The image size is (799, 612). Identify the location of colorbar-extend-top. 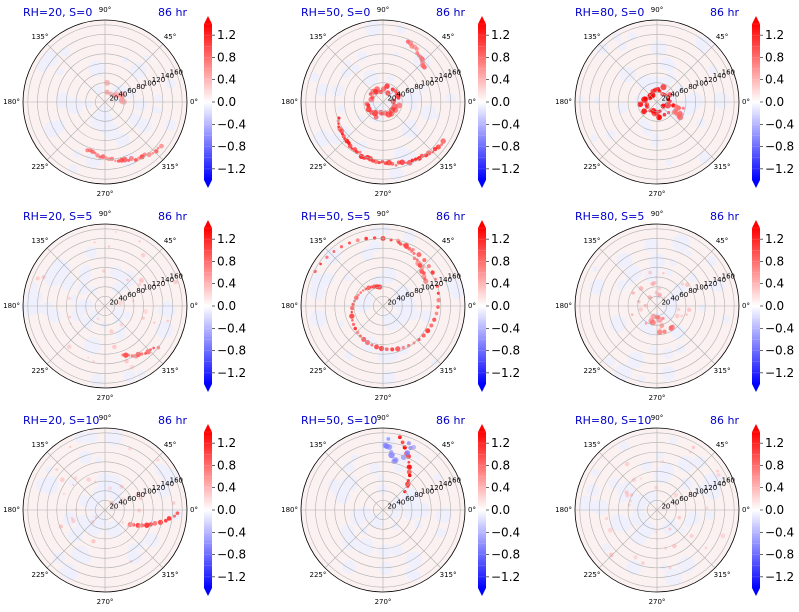
(482, 20).